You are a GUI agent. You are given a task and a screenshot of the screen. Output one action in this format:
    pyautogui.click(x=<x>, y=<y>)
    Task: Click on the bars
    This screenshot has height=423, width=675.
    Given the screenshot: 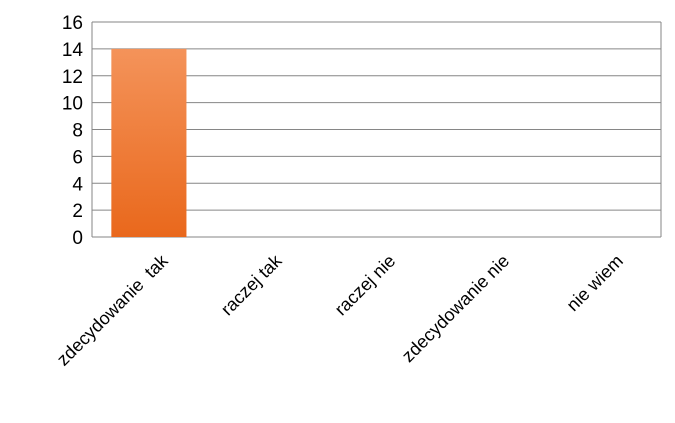 What is the action you would take?
    pyautogui.click(x=149, y=142)
    